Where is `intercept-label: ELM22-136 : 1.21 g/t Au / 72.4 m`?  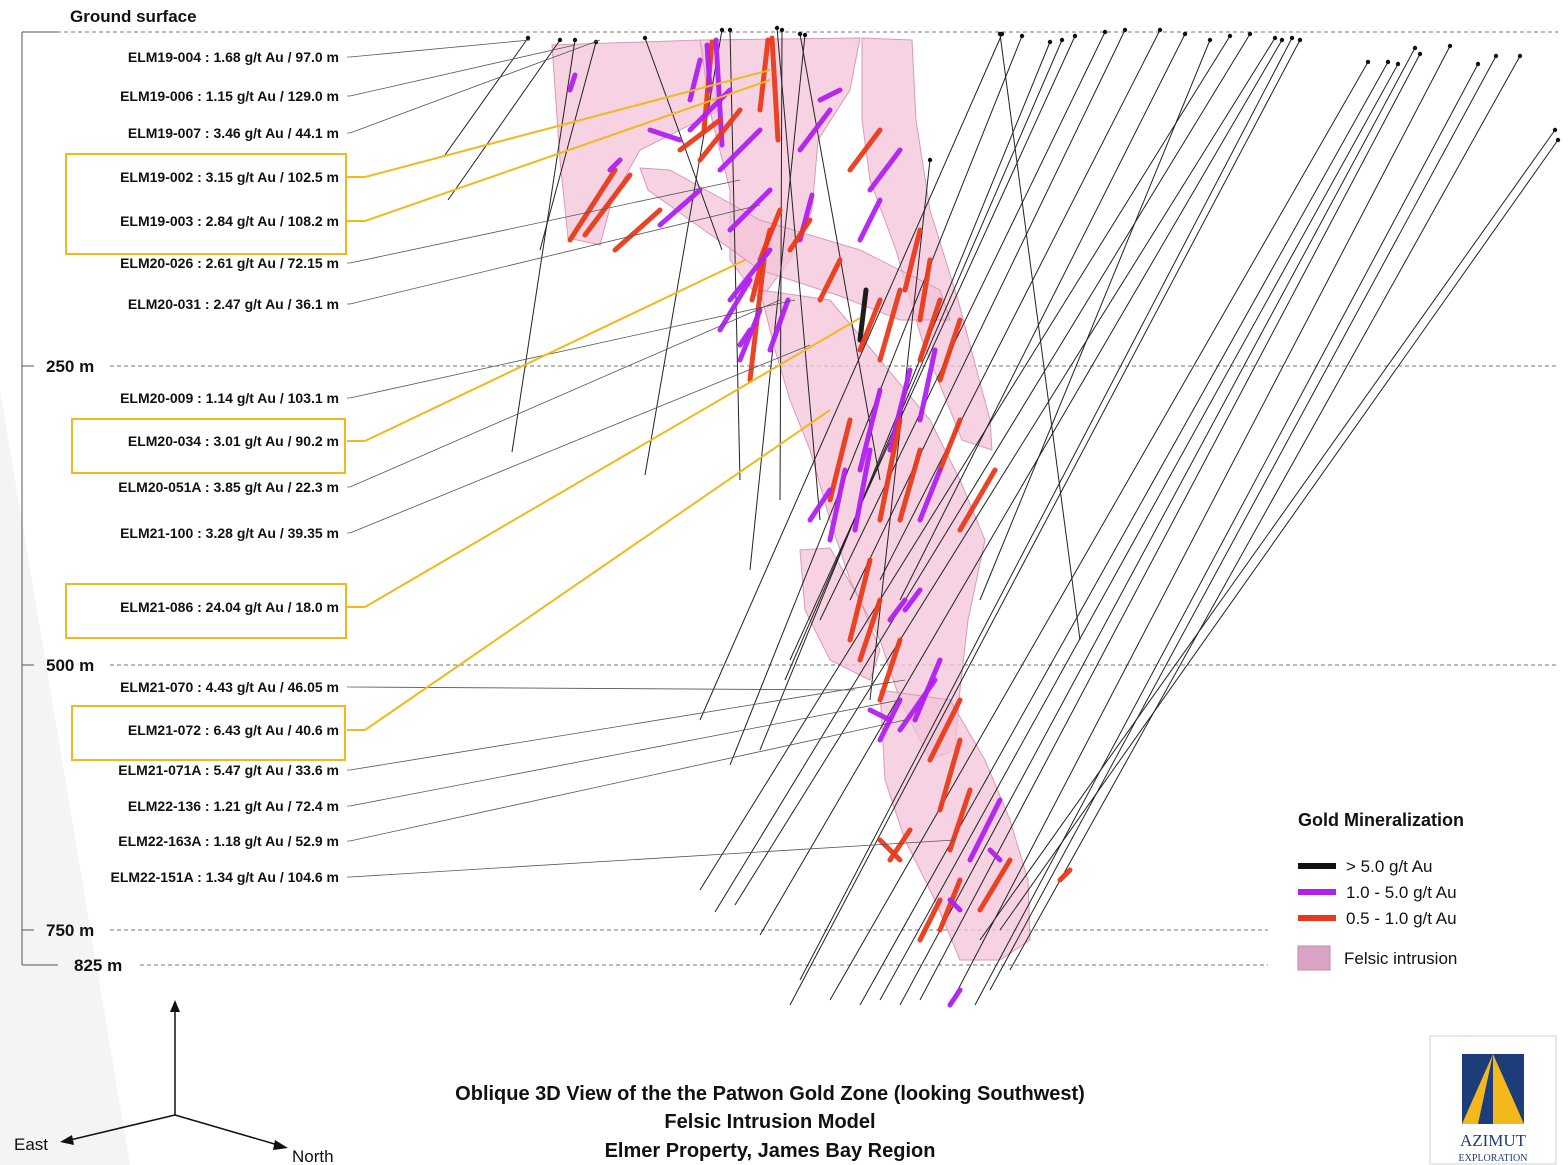
intercept-label: ELM22-136 : 1.21 g/t Au / 72.4 m is located at coordinates (233, 806).